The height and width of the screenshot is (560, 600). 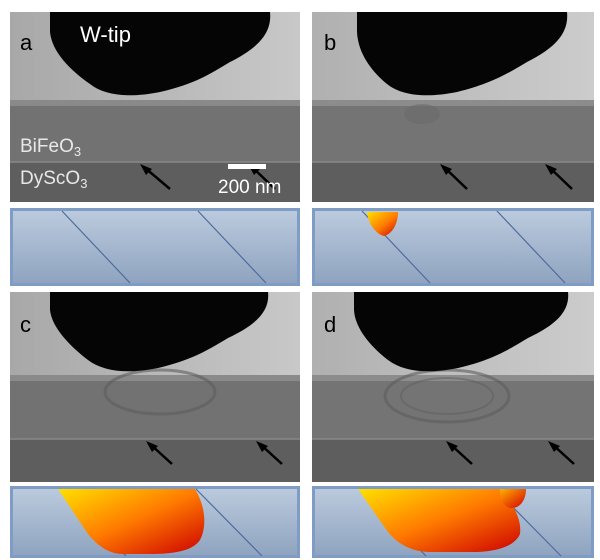 What do you see at coordinates (155, 247) in the screenshot?
I see `schematic-a` at bounding box center [155, 247].